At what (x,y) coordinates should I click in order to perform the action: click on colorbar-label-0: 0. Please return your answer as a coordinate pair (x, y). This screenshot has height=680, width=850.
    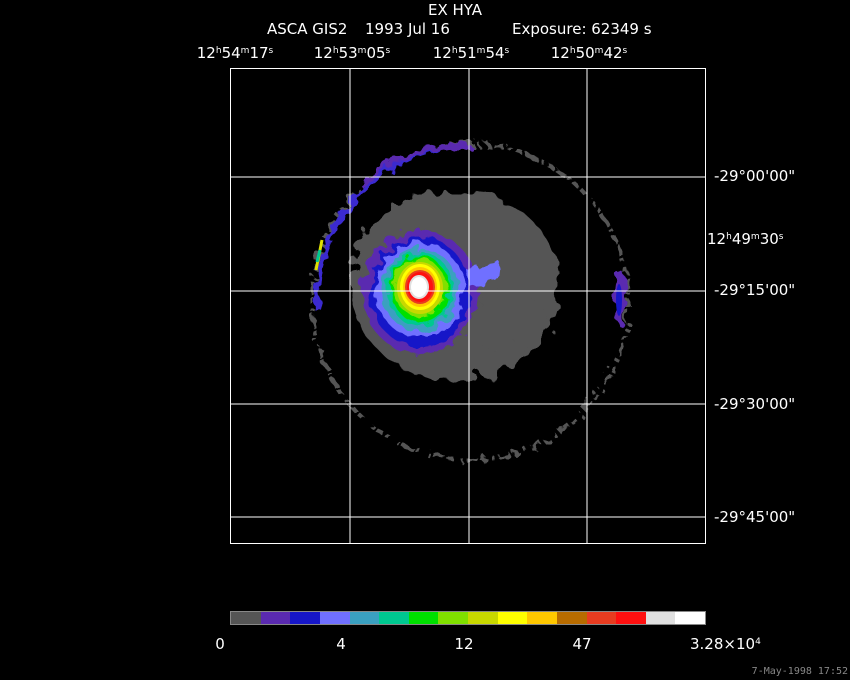
    Looking at the image, I should click on (220, 644).